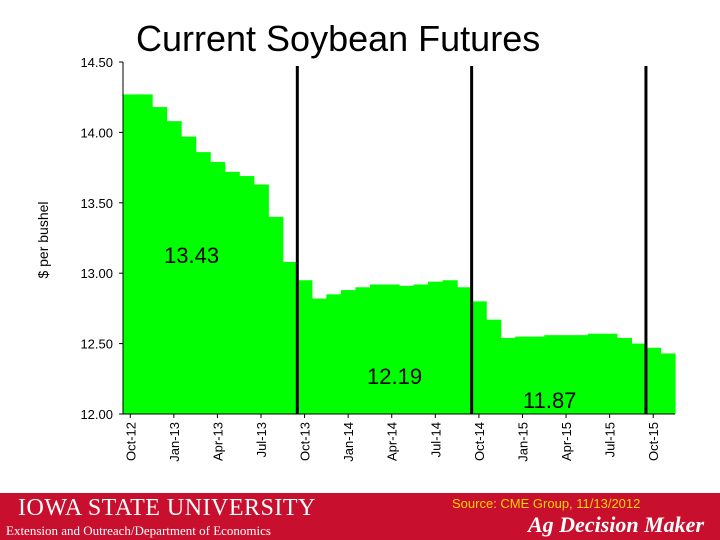 The height and width of the screenshot is (540, 720). What do you see at coordinates (96, 203) in the screenshot?
I see `y-tick-label: 13.50` at bounding box center [96, 203].